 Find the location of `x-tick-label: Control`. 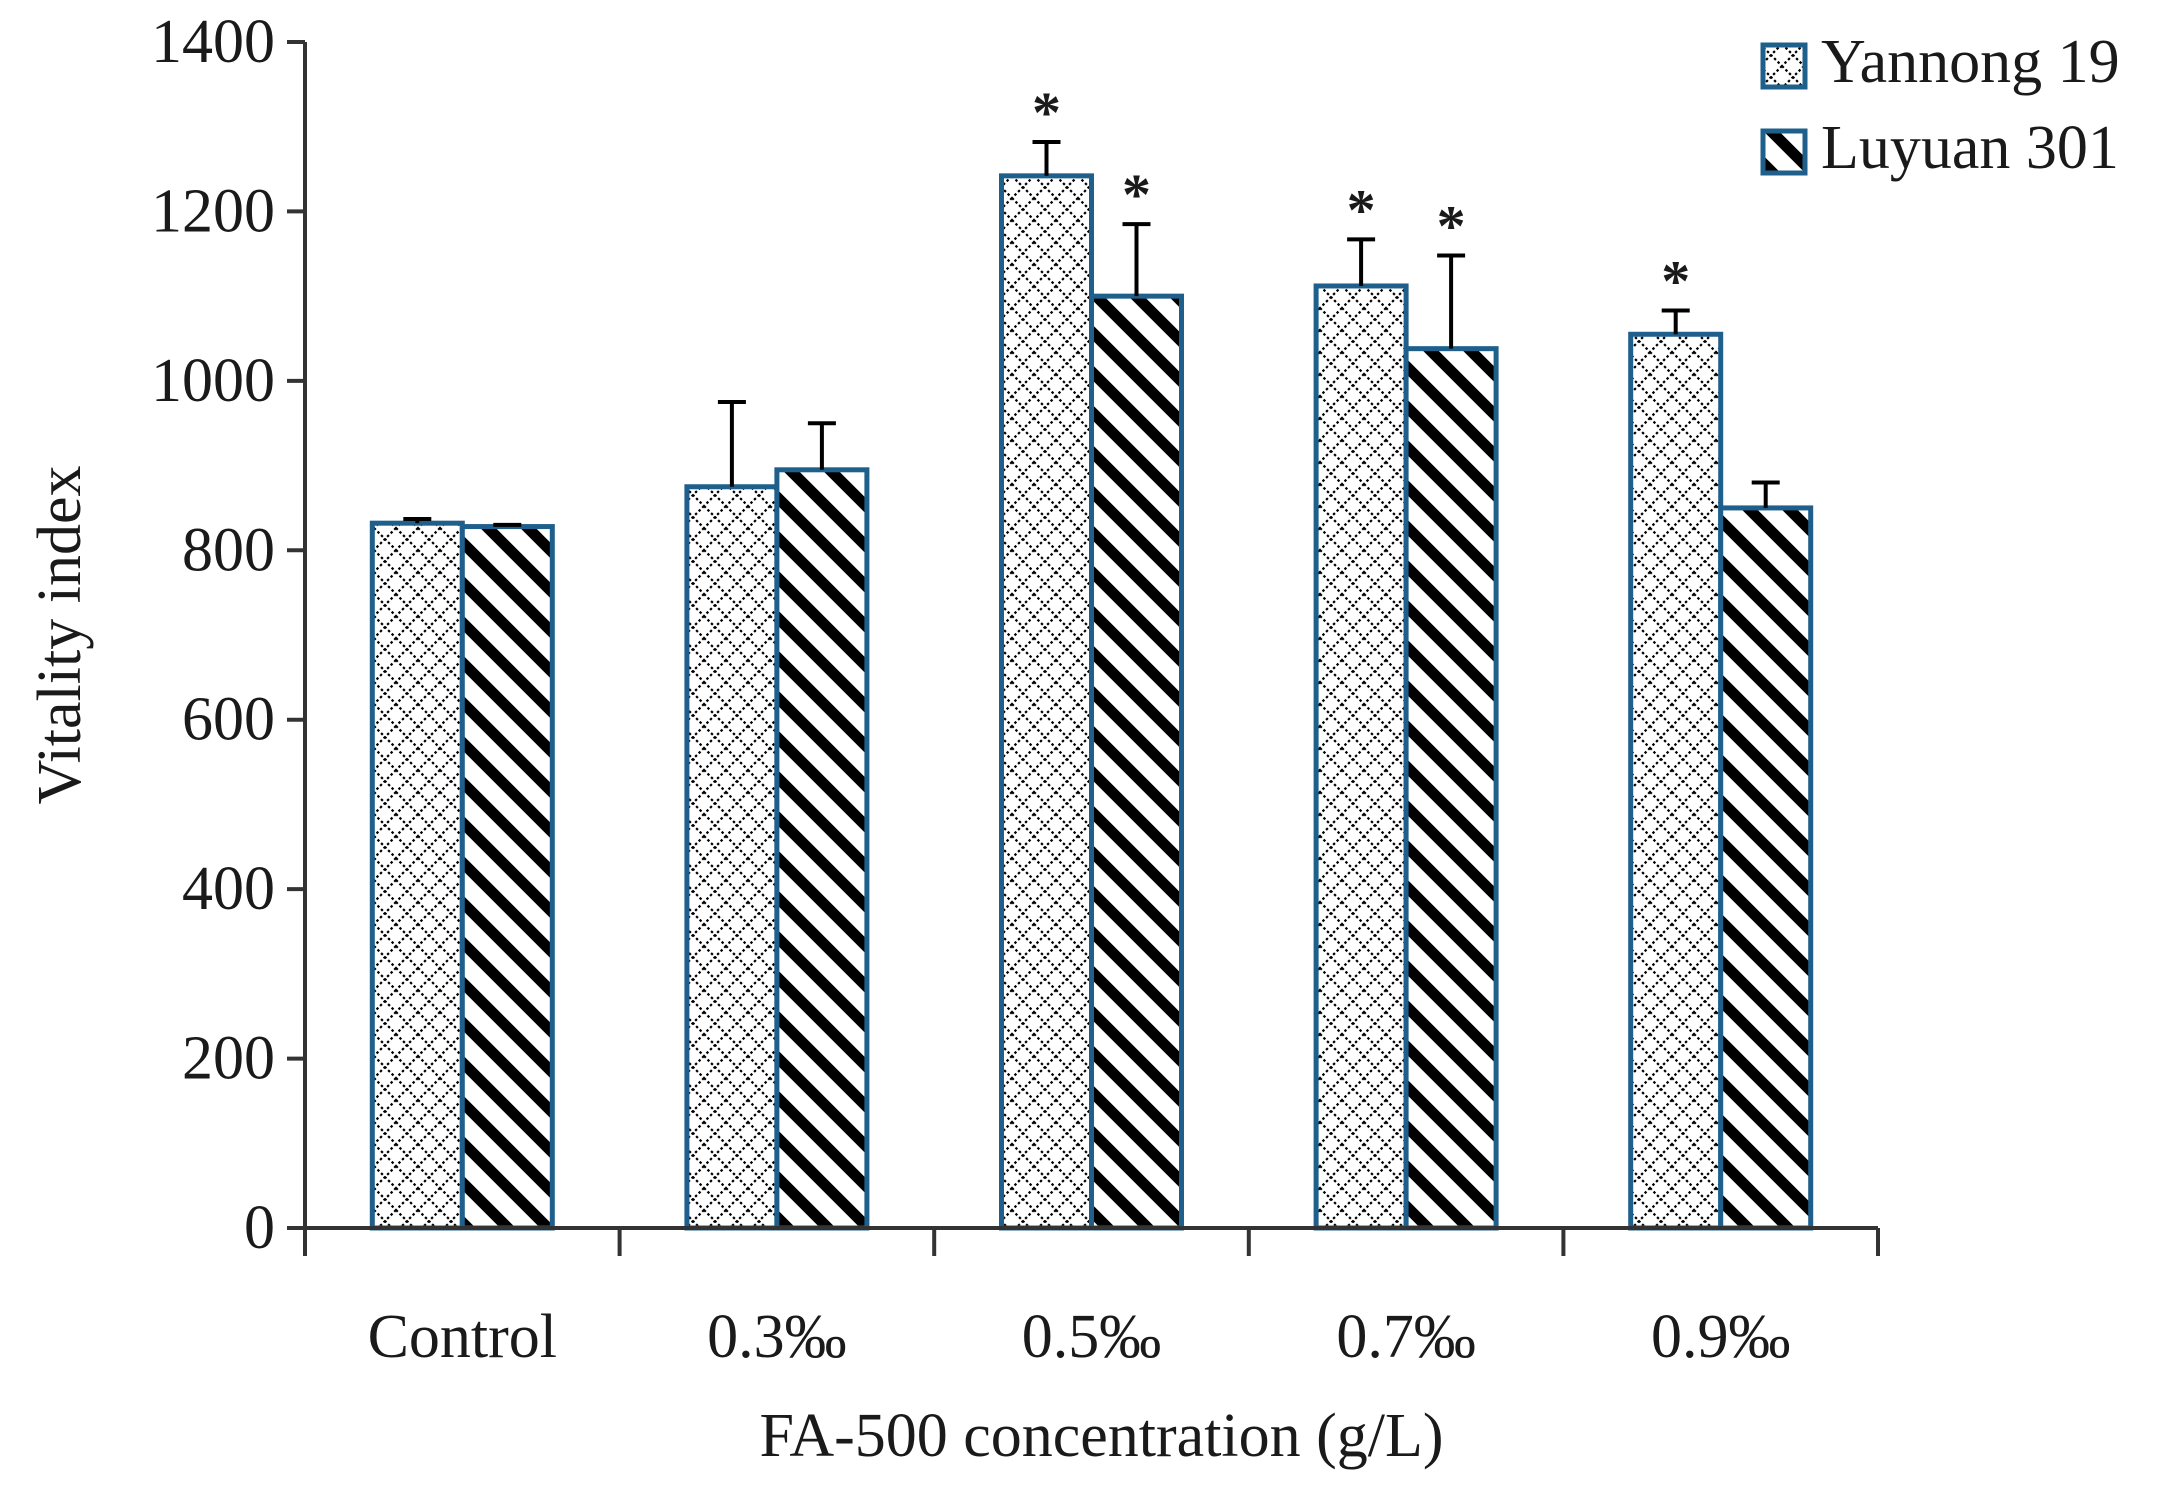

x-tick-label: Control is located at coordinates (462, 1337).